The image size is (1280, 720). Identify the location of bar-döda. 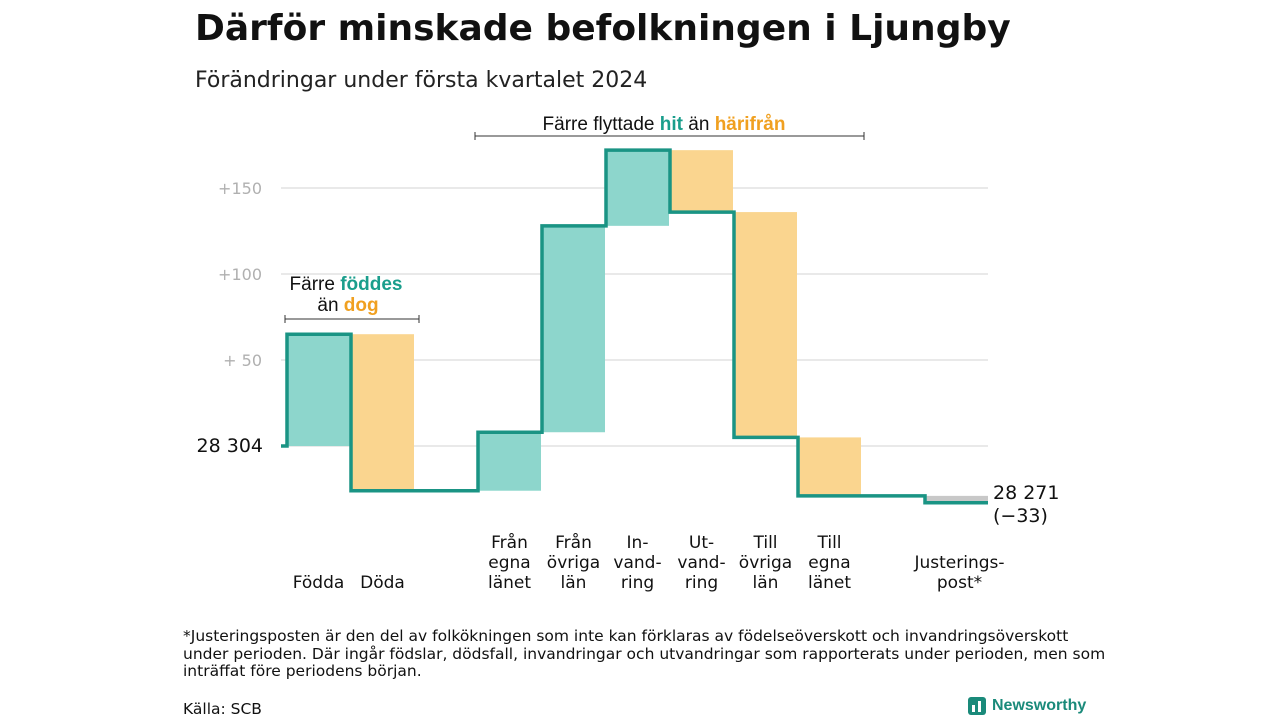
(382, 412).